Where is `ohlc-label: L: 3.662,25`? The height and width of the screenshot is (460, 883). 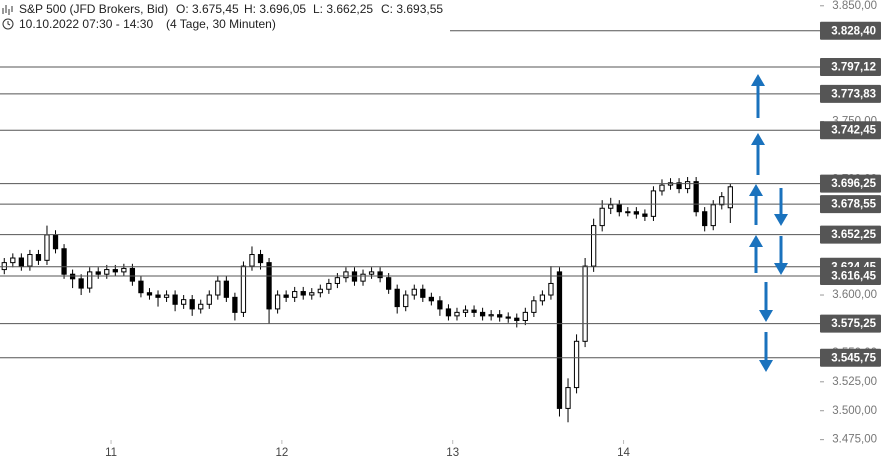 ohlc-label: L: 3.662,25 is located at coordinates (343, 9).